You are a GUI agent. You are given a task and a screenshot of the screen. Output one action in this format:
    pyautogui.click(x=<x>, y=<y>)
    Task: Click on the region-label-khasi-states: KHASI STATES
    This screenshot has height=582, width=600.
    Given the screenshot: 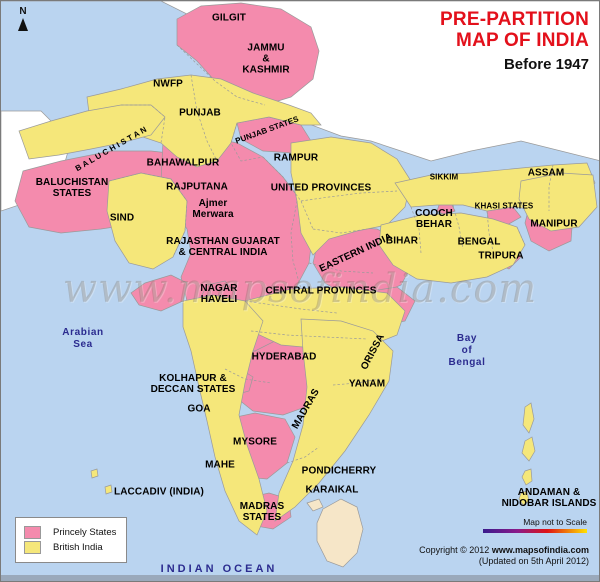 What is the action you would take?
    pyautogui.click(x=504, y=206)
    